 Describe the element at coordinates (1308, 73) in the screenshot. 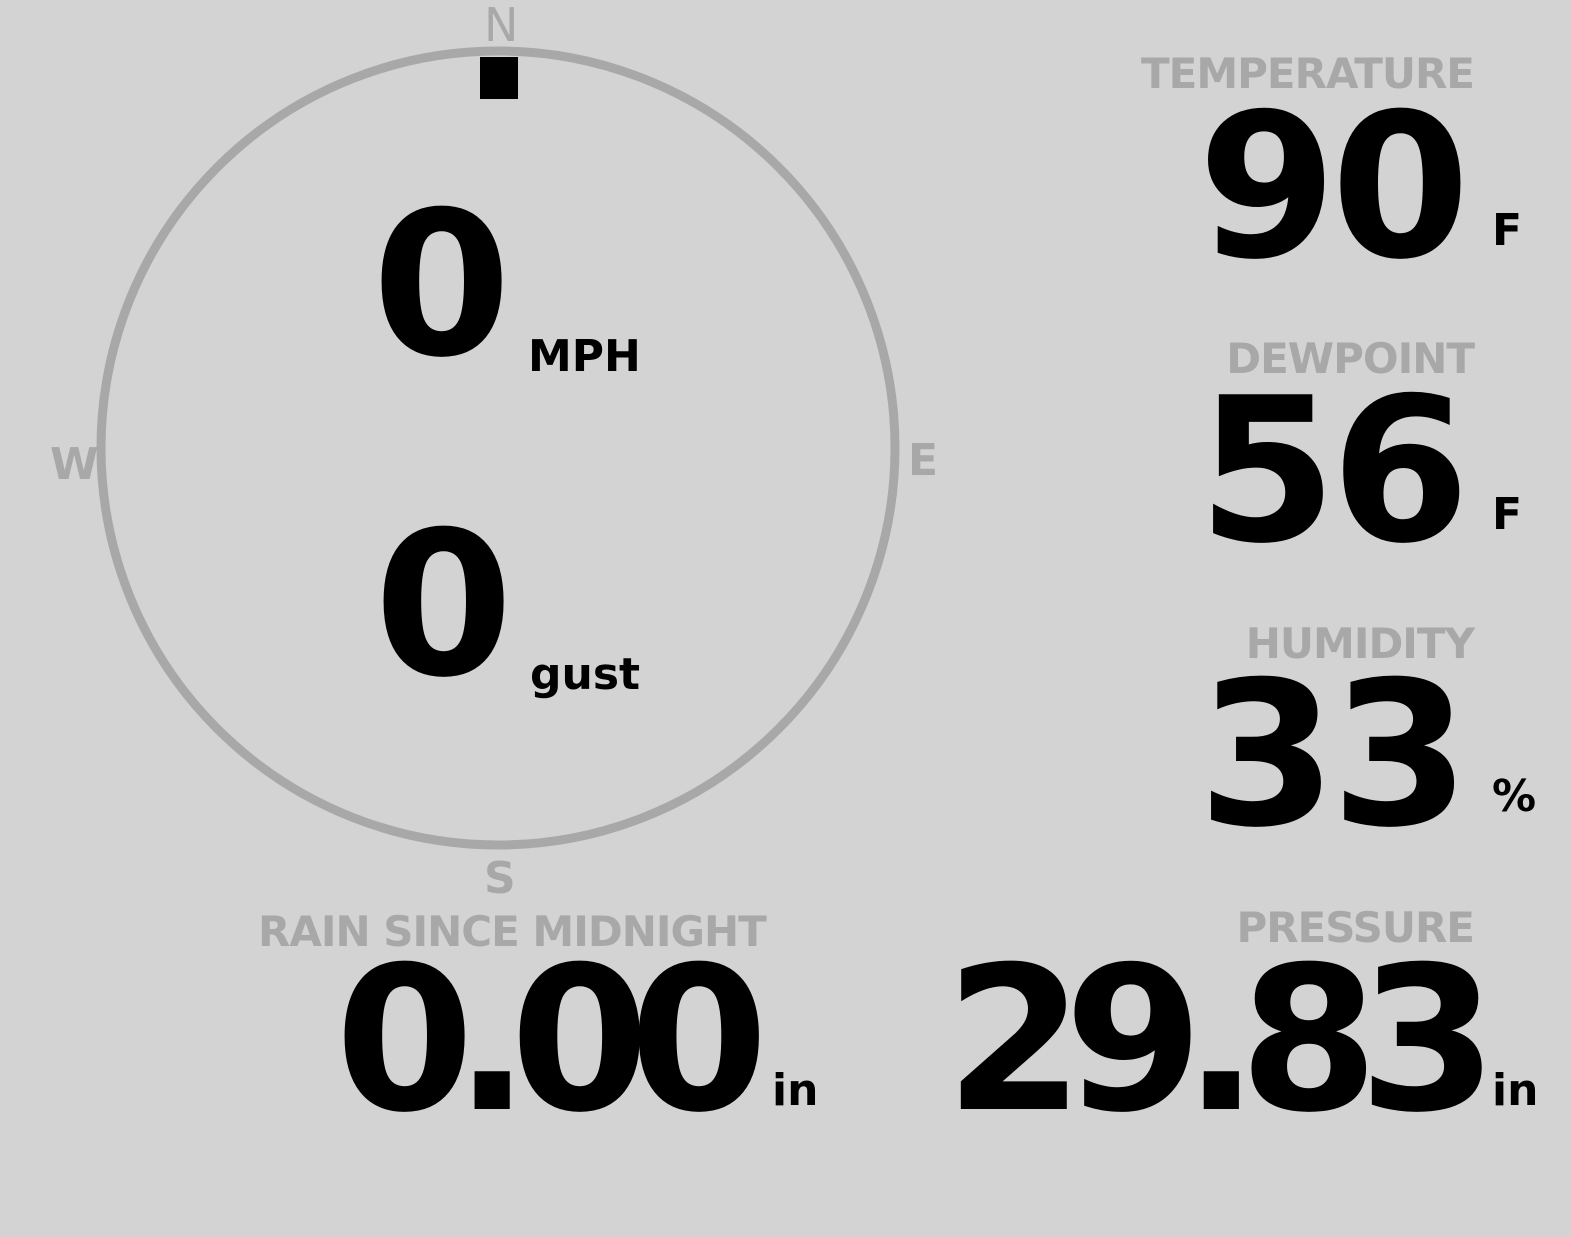

I see `temperature-label: TEMPERATURE` at that location.